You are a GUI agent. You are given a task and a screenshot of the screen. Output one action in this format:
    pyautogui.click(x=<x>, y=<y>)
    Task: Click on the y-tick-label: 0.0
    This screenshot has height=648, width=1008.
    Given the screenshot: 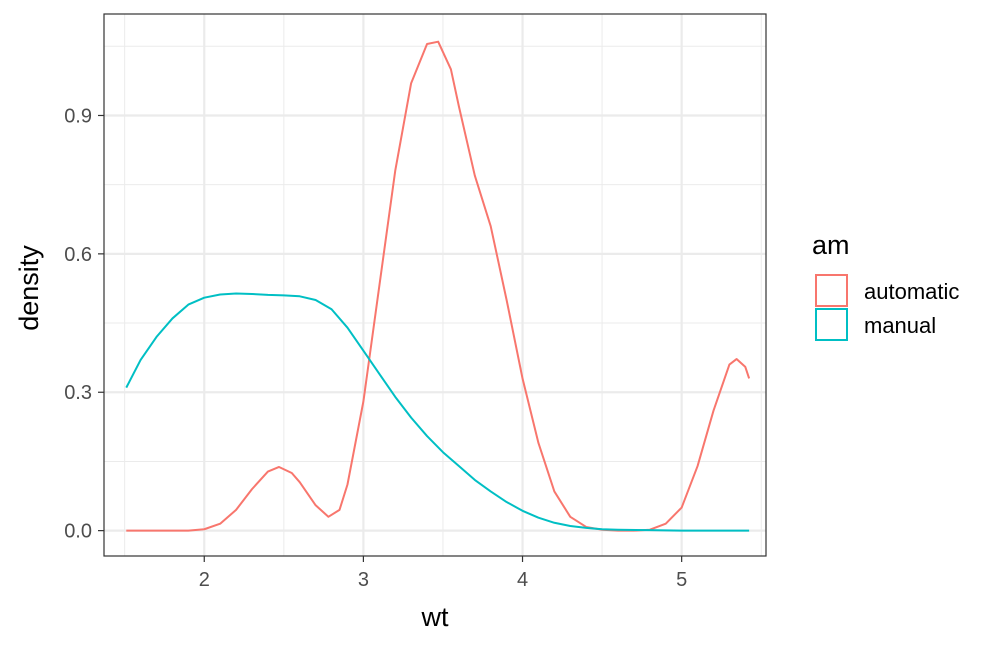 What is the action you would take?
    pyautogui.click(x=78, y=532)
    